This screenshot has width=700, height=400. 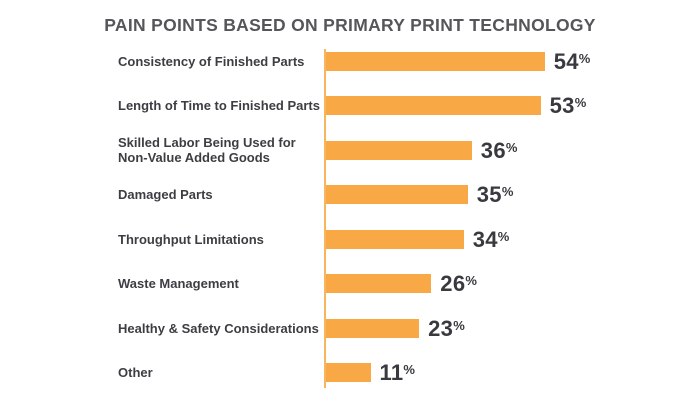 What do you see at coordinates (218, 328) in the screenshot?
I see `category-label: Healthy & Safety Considerations` at bounding box center [218, 328].